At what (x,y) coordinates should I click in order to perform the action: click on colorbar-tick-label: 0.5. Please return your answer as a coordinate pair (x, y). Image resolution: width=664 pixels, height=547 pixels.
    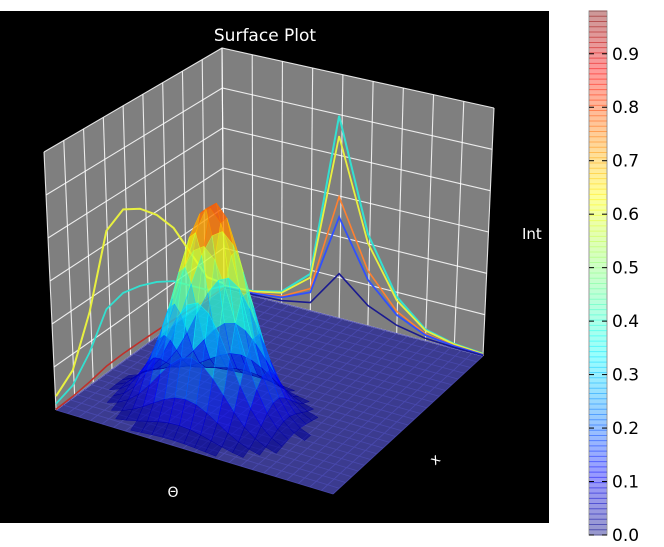
    Looking at the image, I should click on (625, 269).